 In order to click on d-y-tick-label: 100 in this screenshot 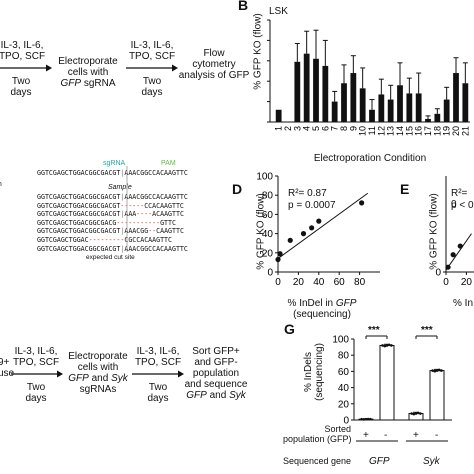, I will do `click(264, 177)`.